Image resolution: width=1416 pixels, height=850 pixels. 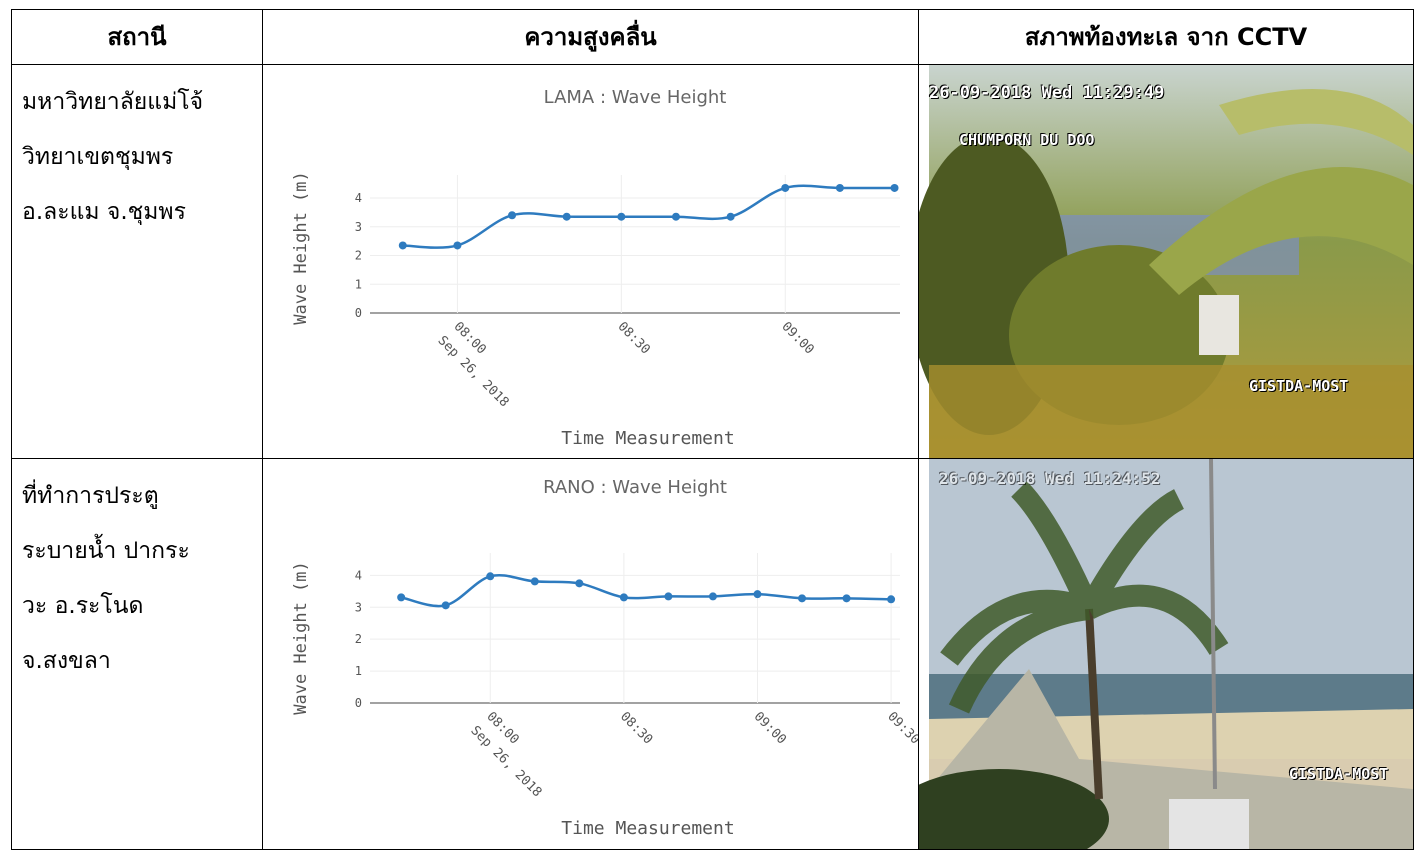 I want to click on cctv-camera: CHUMPORN DU DOO, so click(x=1027, y=140).